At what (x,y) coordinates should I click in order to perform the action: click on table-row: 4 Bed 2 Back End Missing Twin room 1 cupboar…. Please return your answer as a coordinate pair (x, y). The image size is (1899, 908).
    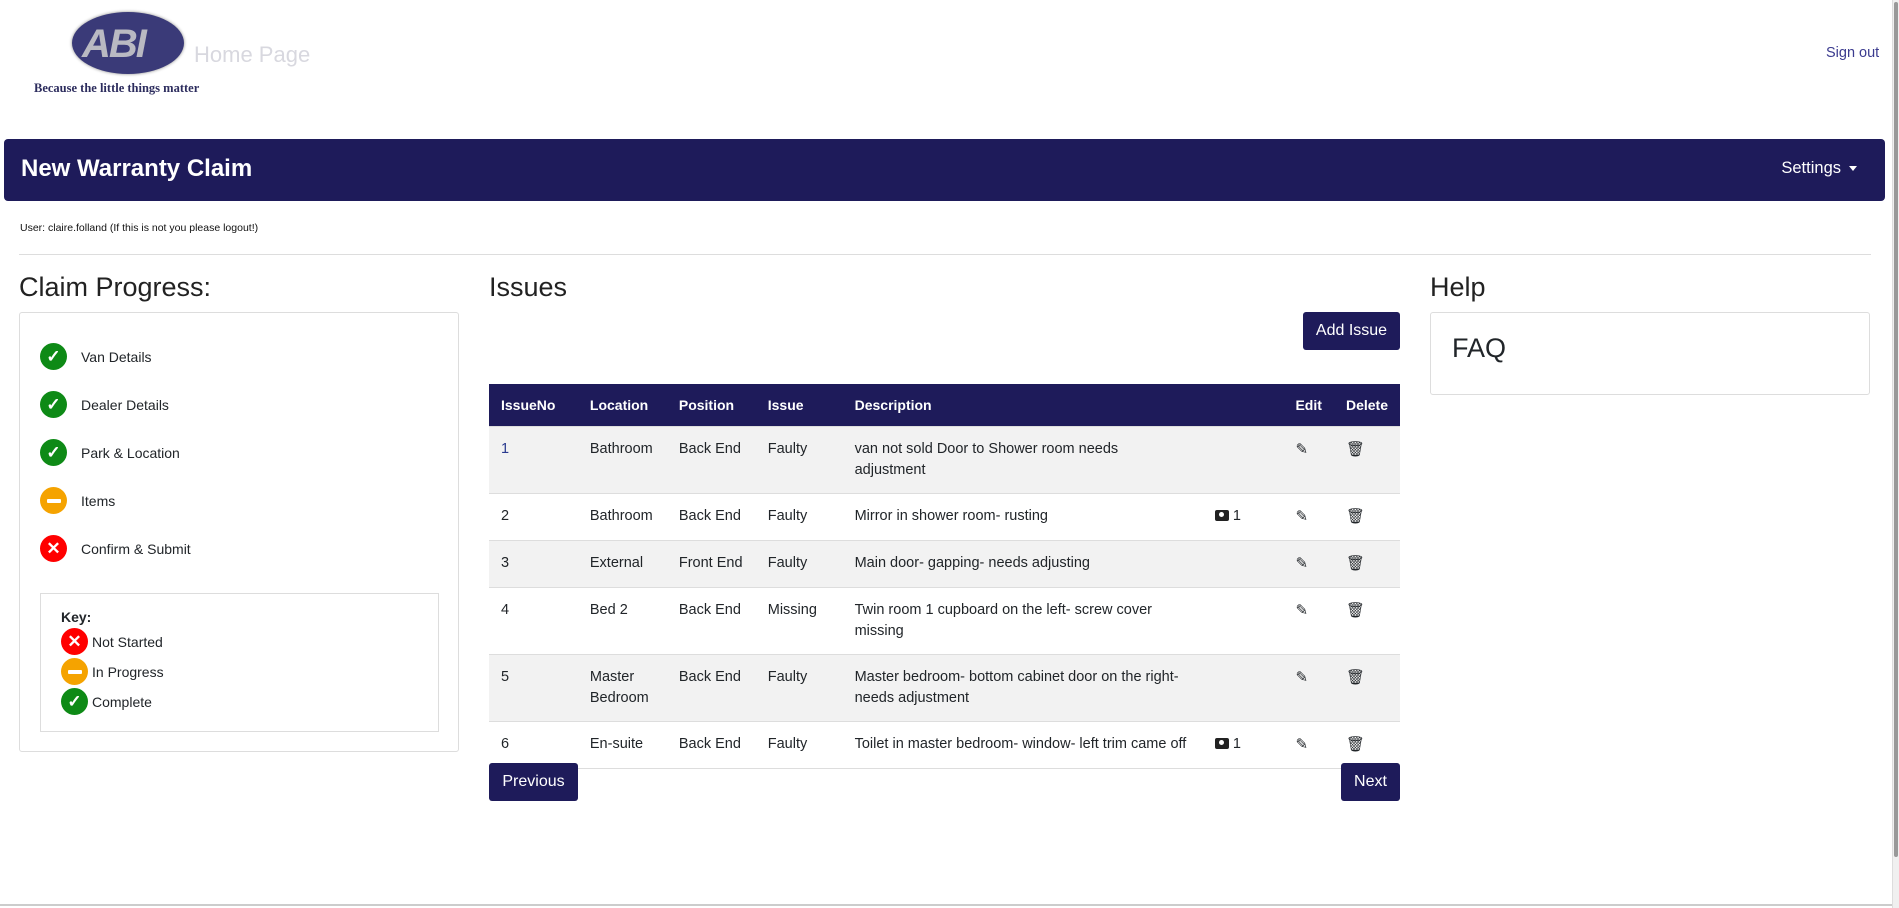
    Looking at the image, I should click on (944, 620).